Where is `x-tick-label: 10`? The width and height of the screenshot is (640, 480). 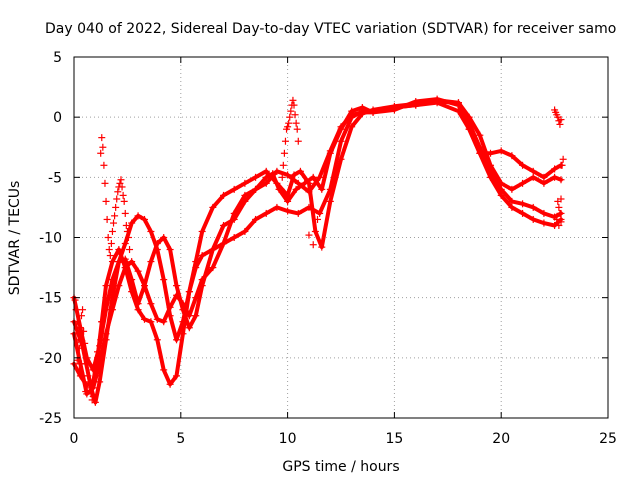
x-tick-label: 10 is located at coordinates (288, 439).